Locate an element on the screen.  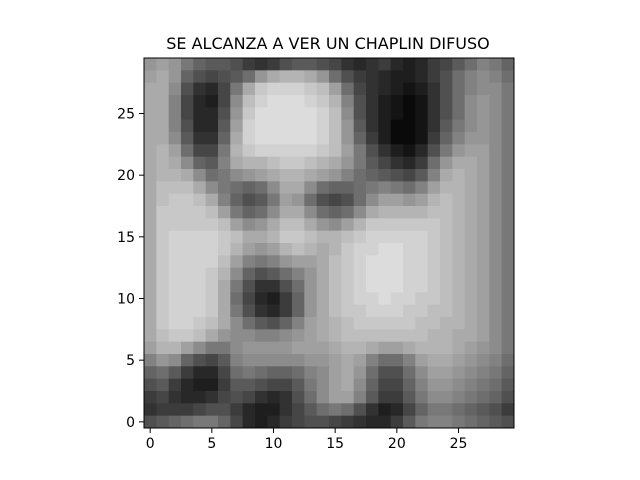
y-tick-label: 0 is located at coordinates (130, 423).